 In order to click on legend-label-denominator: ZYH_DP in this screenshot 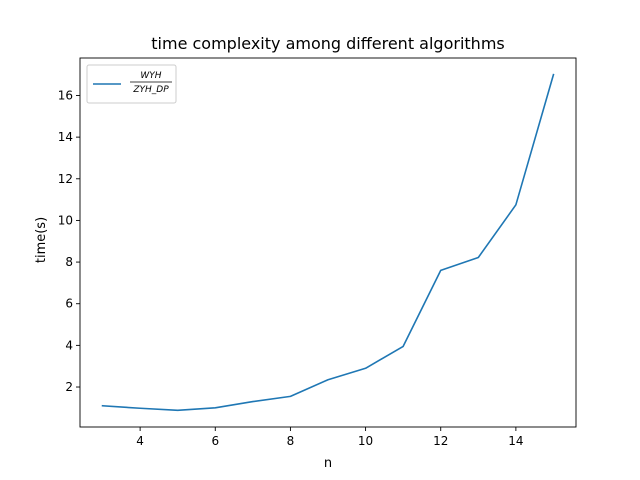, I will do `click(150, 90)`.